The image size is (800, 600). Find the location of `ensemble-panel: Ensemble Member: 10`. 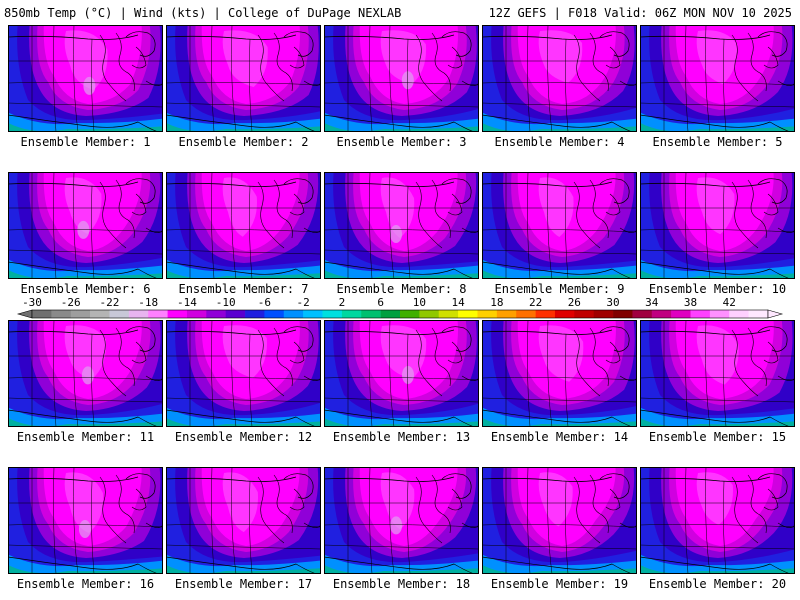

ensemble-panel: Ensemble Member: 10 is located at coordinates (717, 234).